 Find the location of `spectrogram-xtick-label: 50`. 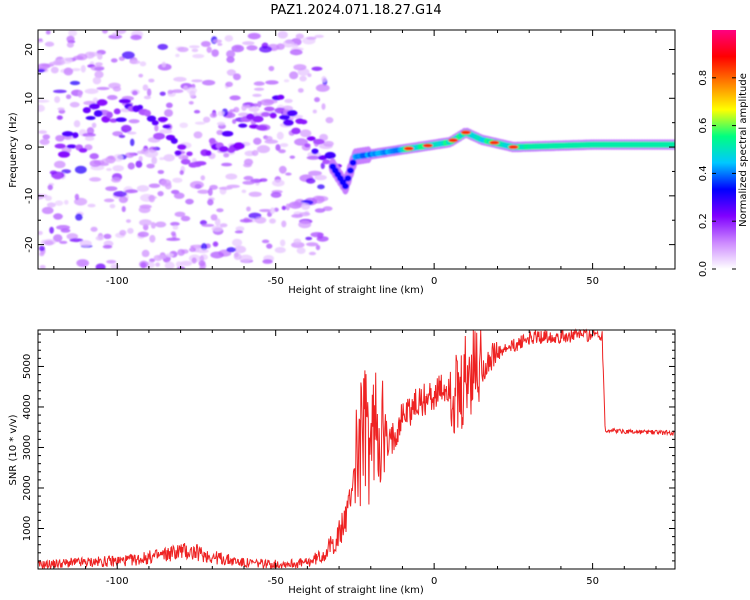

spectrogram-xtick-label: 50 is located at coordinates (592, 281).